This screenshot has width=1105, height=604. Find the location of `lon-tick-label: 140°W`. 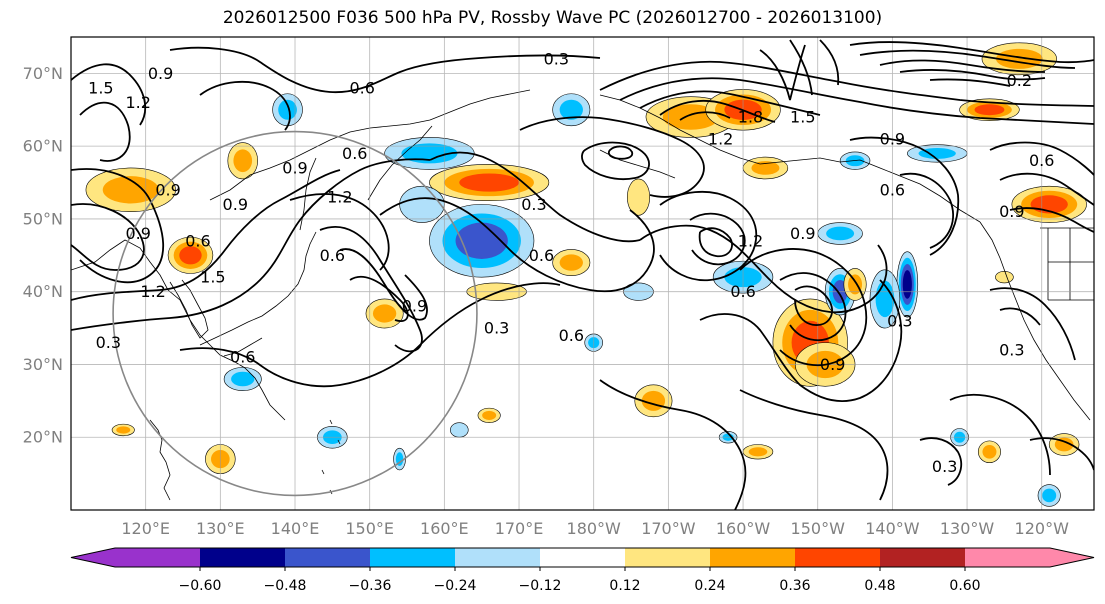

lon-tick-label: 140°W is located at coordinates (892, 528).